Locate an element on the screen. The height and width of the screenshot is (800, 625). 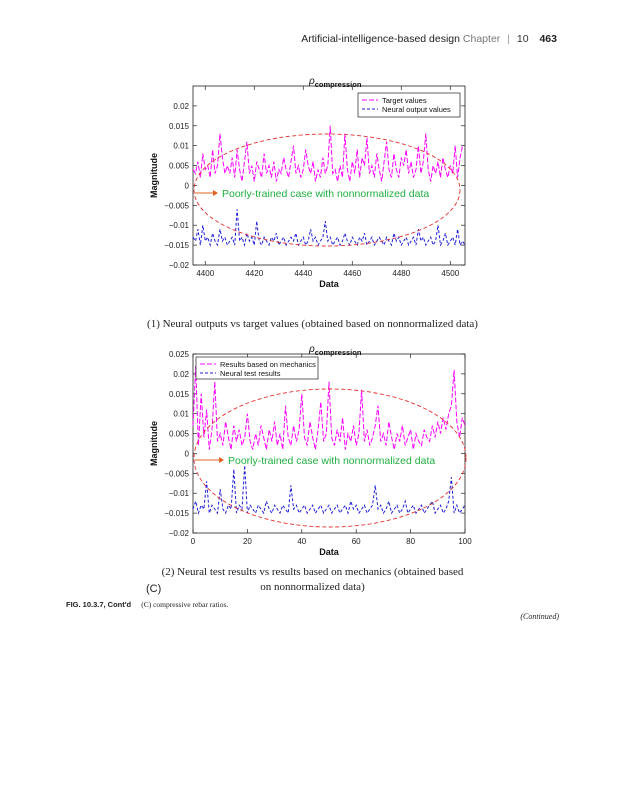
x-tick-label: 4500 is located at coordinates (450, 273).